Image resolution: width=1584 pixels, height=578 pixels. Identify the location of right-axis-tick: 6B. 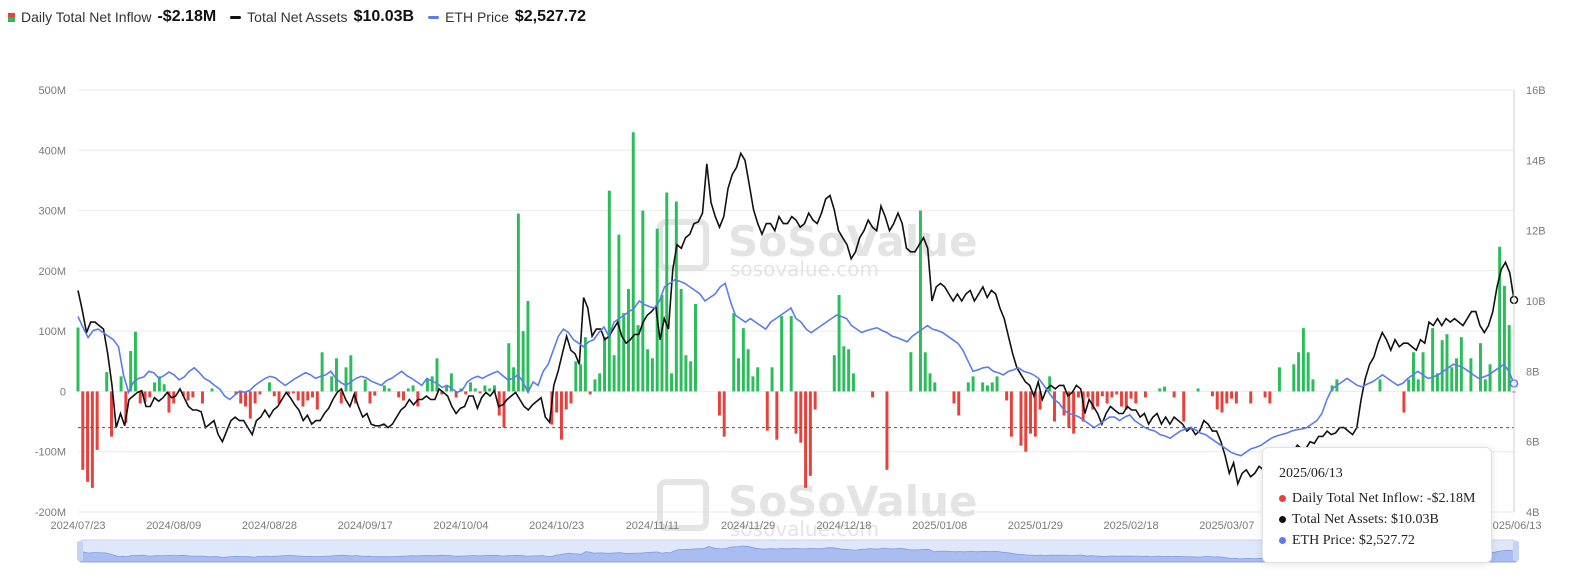
(1532, 443).